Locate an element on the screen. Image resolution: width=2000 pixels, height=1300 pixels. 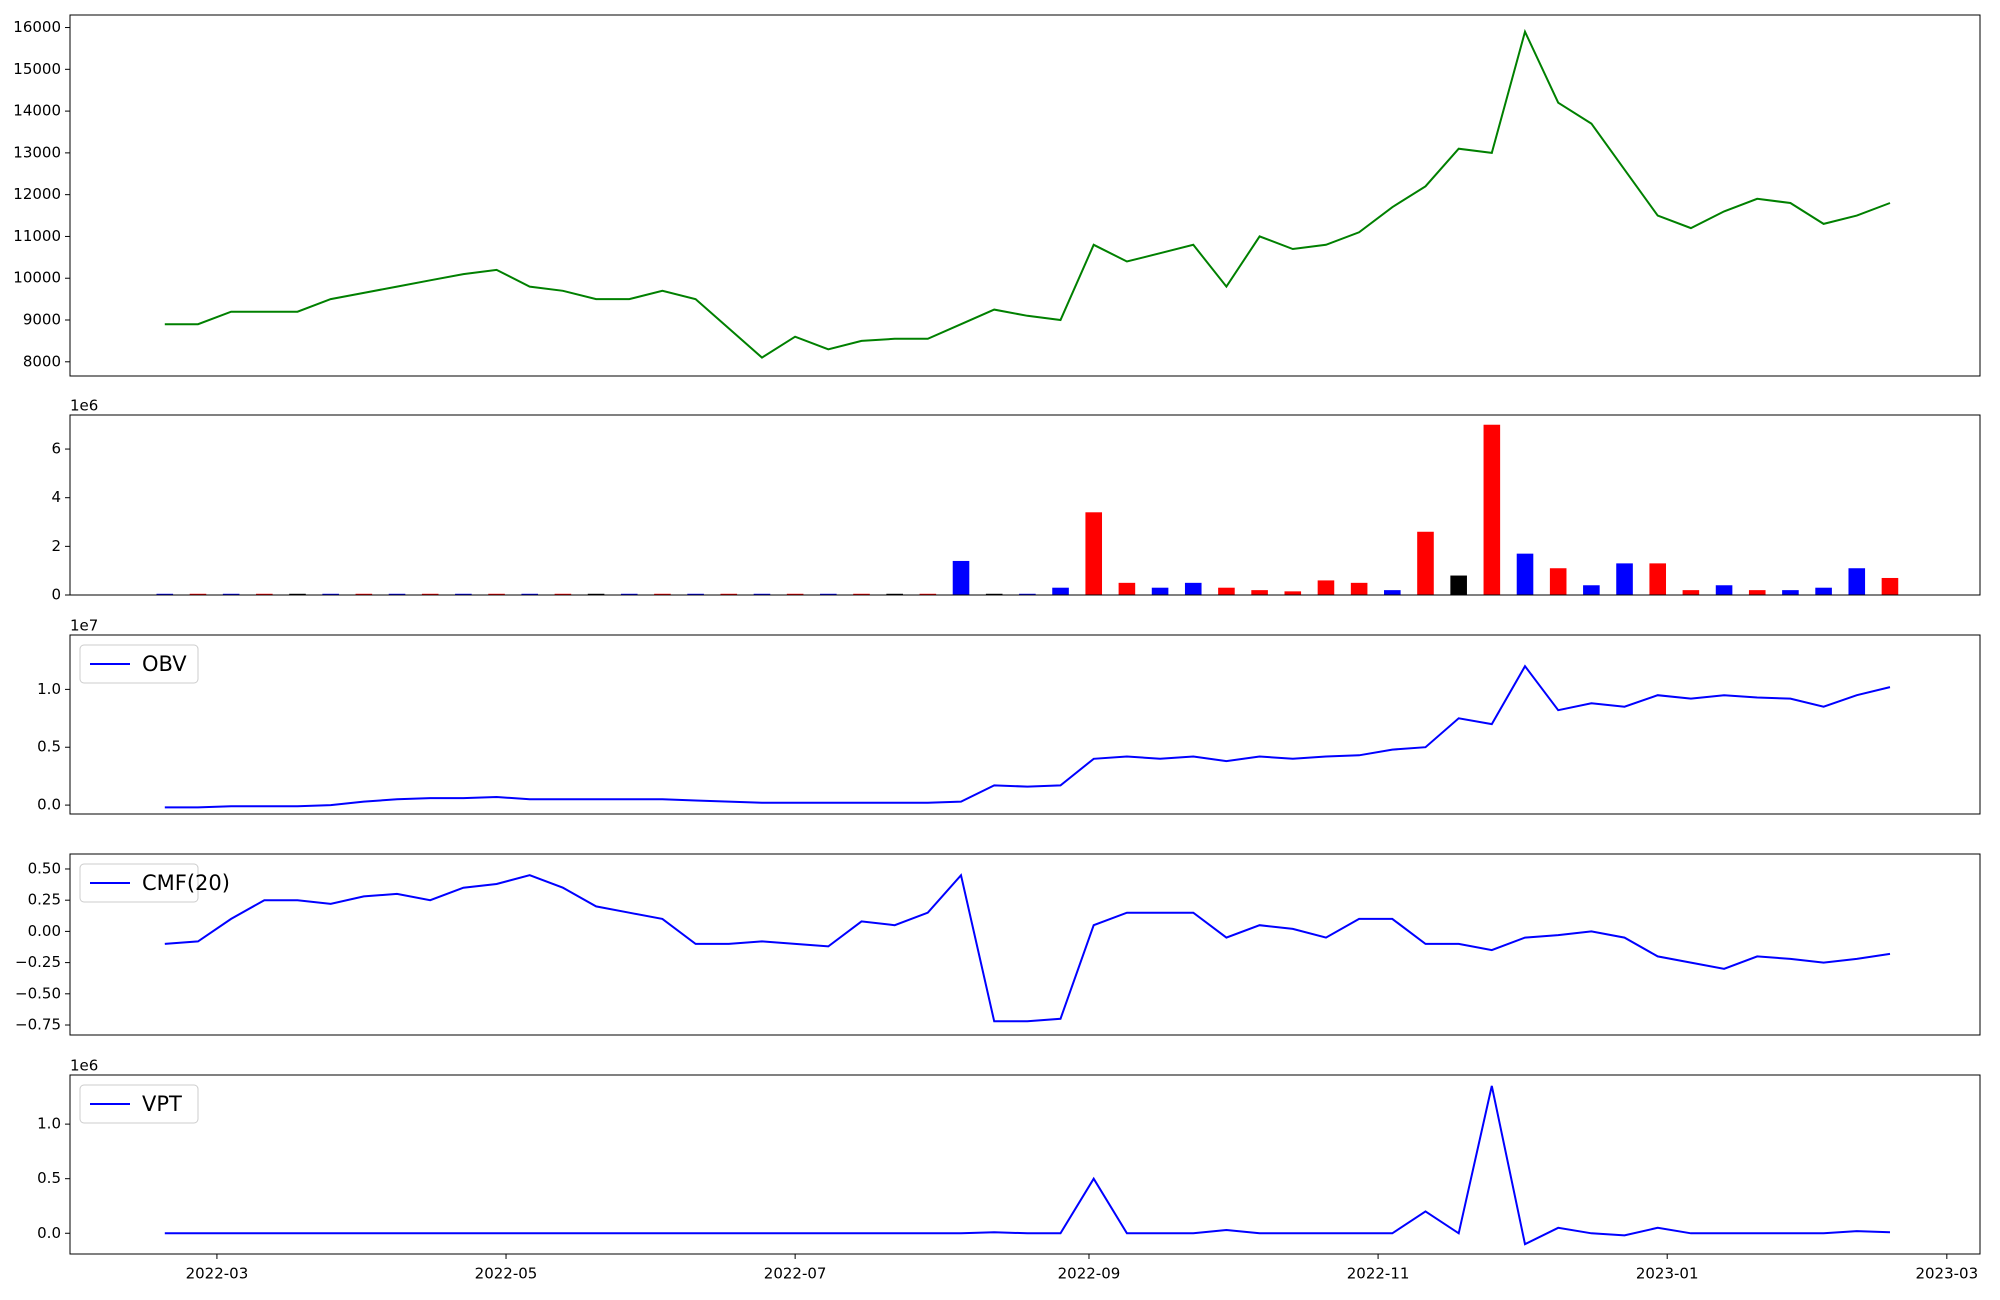
y-tick-label: 16000 is located at coordinates (37, 27).